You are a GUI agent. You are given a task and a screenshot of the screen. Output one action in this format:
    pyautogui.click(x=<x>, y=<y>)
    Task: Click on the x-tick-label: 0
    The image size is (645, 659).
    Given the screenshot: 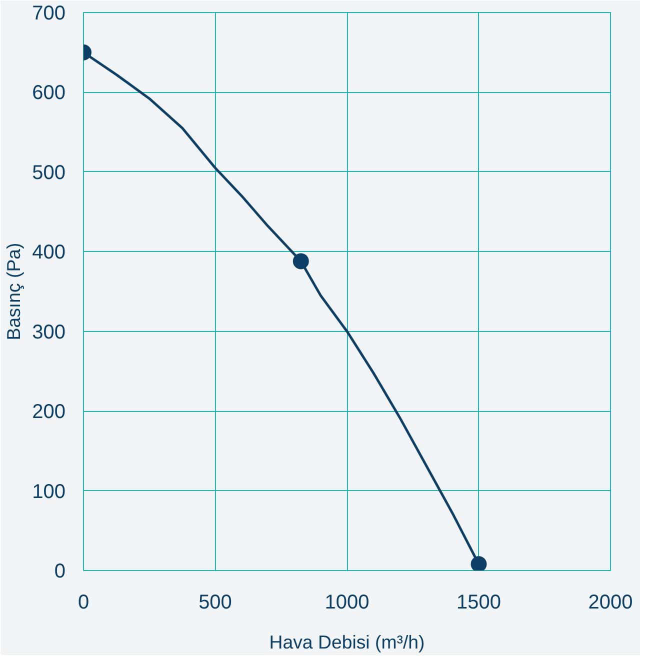 What is the action you would take?
    pyautogui.click(x=84, y=603)
    